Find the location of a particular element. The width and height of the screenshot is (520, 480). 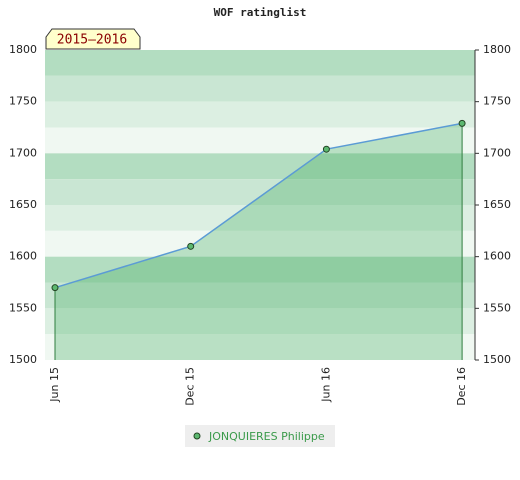

y-tick-label: 1600 is located at coordinates (23, 256).